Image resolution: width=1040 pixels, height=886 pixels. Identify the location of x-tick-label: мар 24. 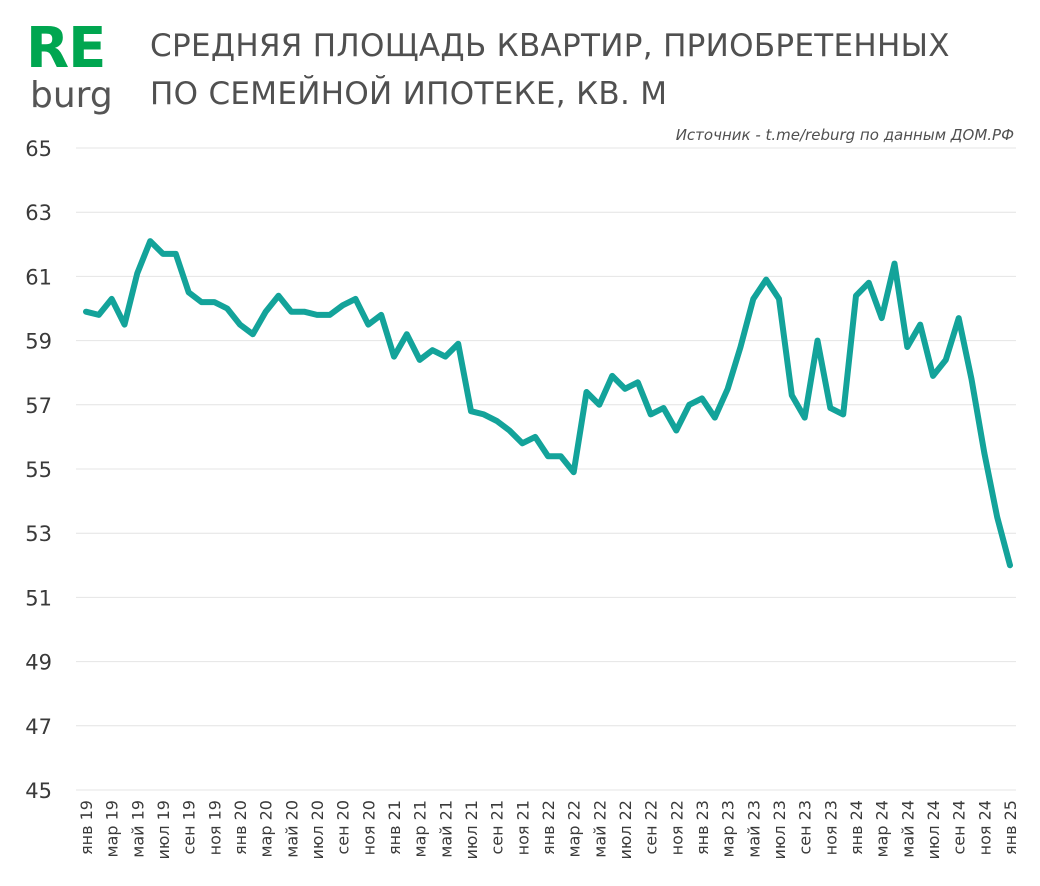
(882, 828).